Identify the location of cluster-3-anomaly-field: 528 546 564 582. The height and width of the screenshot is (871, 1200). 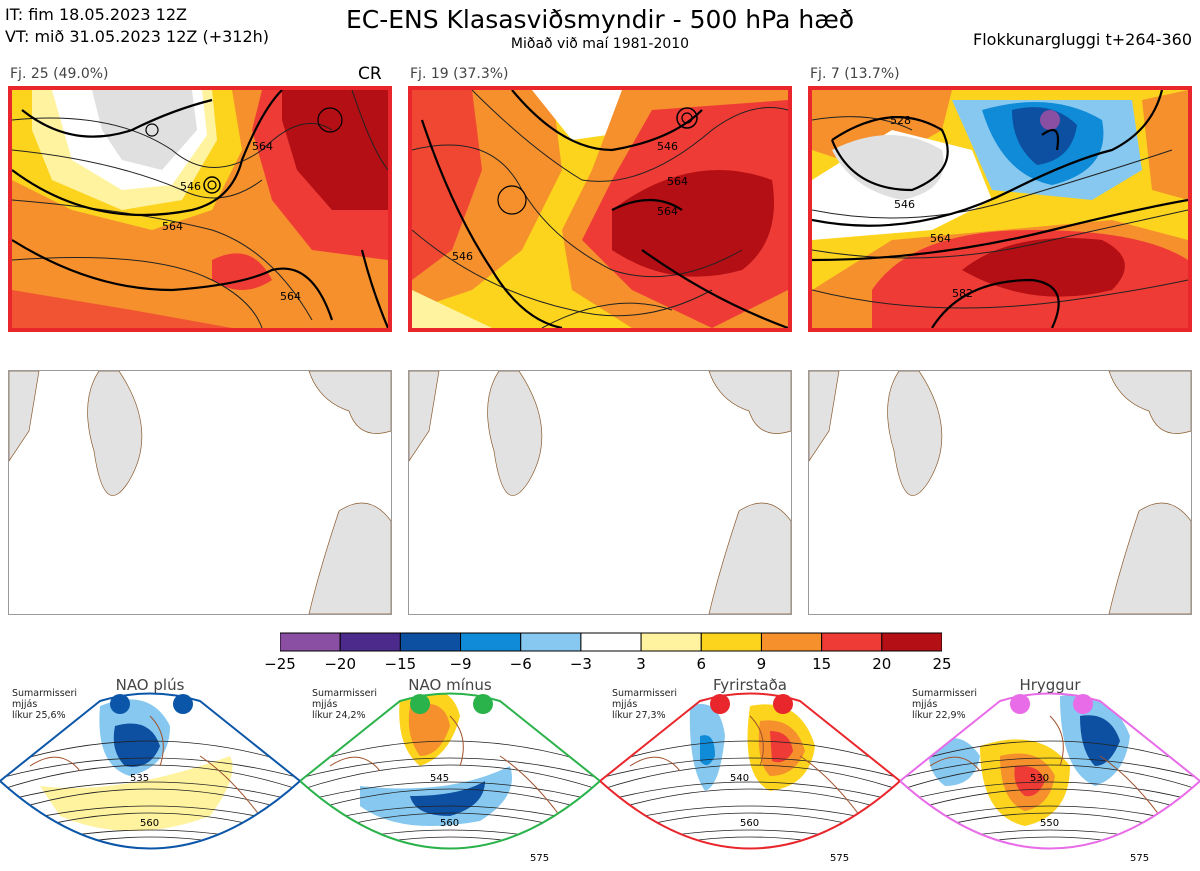
(1000, 209).